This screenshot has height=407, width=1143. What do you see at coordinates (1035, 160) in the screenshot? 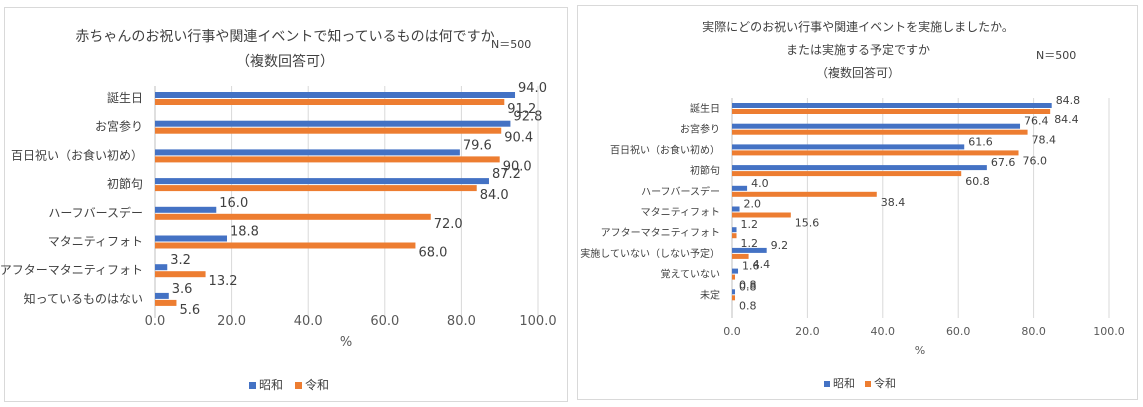
I see `data-label: 76.0` at bounding box center [1035, 160].